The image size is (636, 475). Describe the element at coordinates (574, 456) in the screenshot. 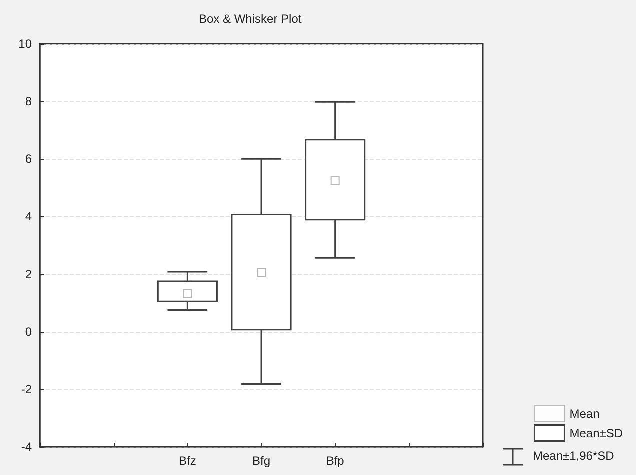

I see `text: Mean±1,96*SD` at that location.